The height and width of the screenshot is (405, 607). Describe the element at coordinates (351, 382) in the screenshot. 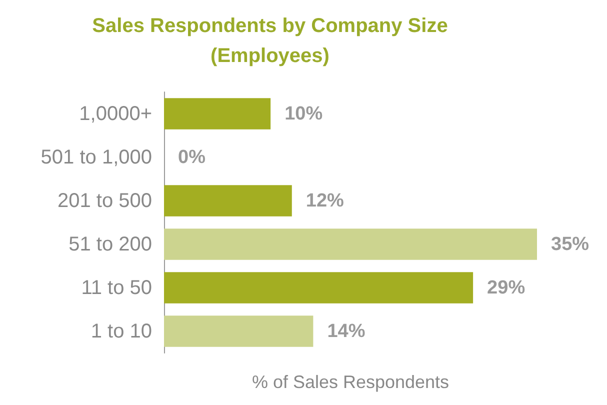

I see `x-axis-title: % of Sales Respondents` at that location.